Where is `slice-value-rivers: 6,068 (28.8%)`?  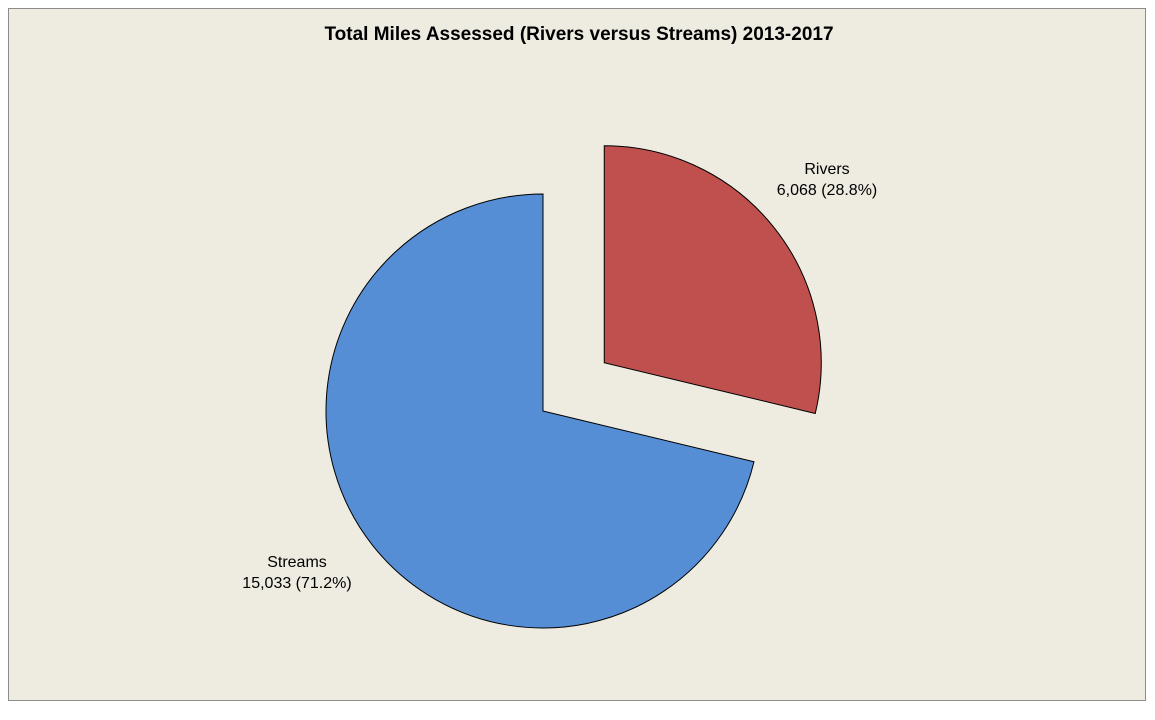 slice-value-rivers: 6,068 (28.8%) is located at coordinates (827, 190).